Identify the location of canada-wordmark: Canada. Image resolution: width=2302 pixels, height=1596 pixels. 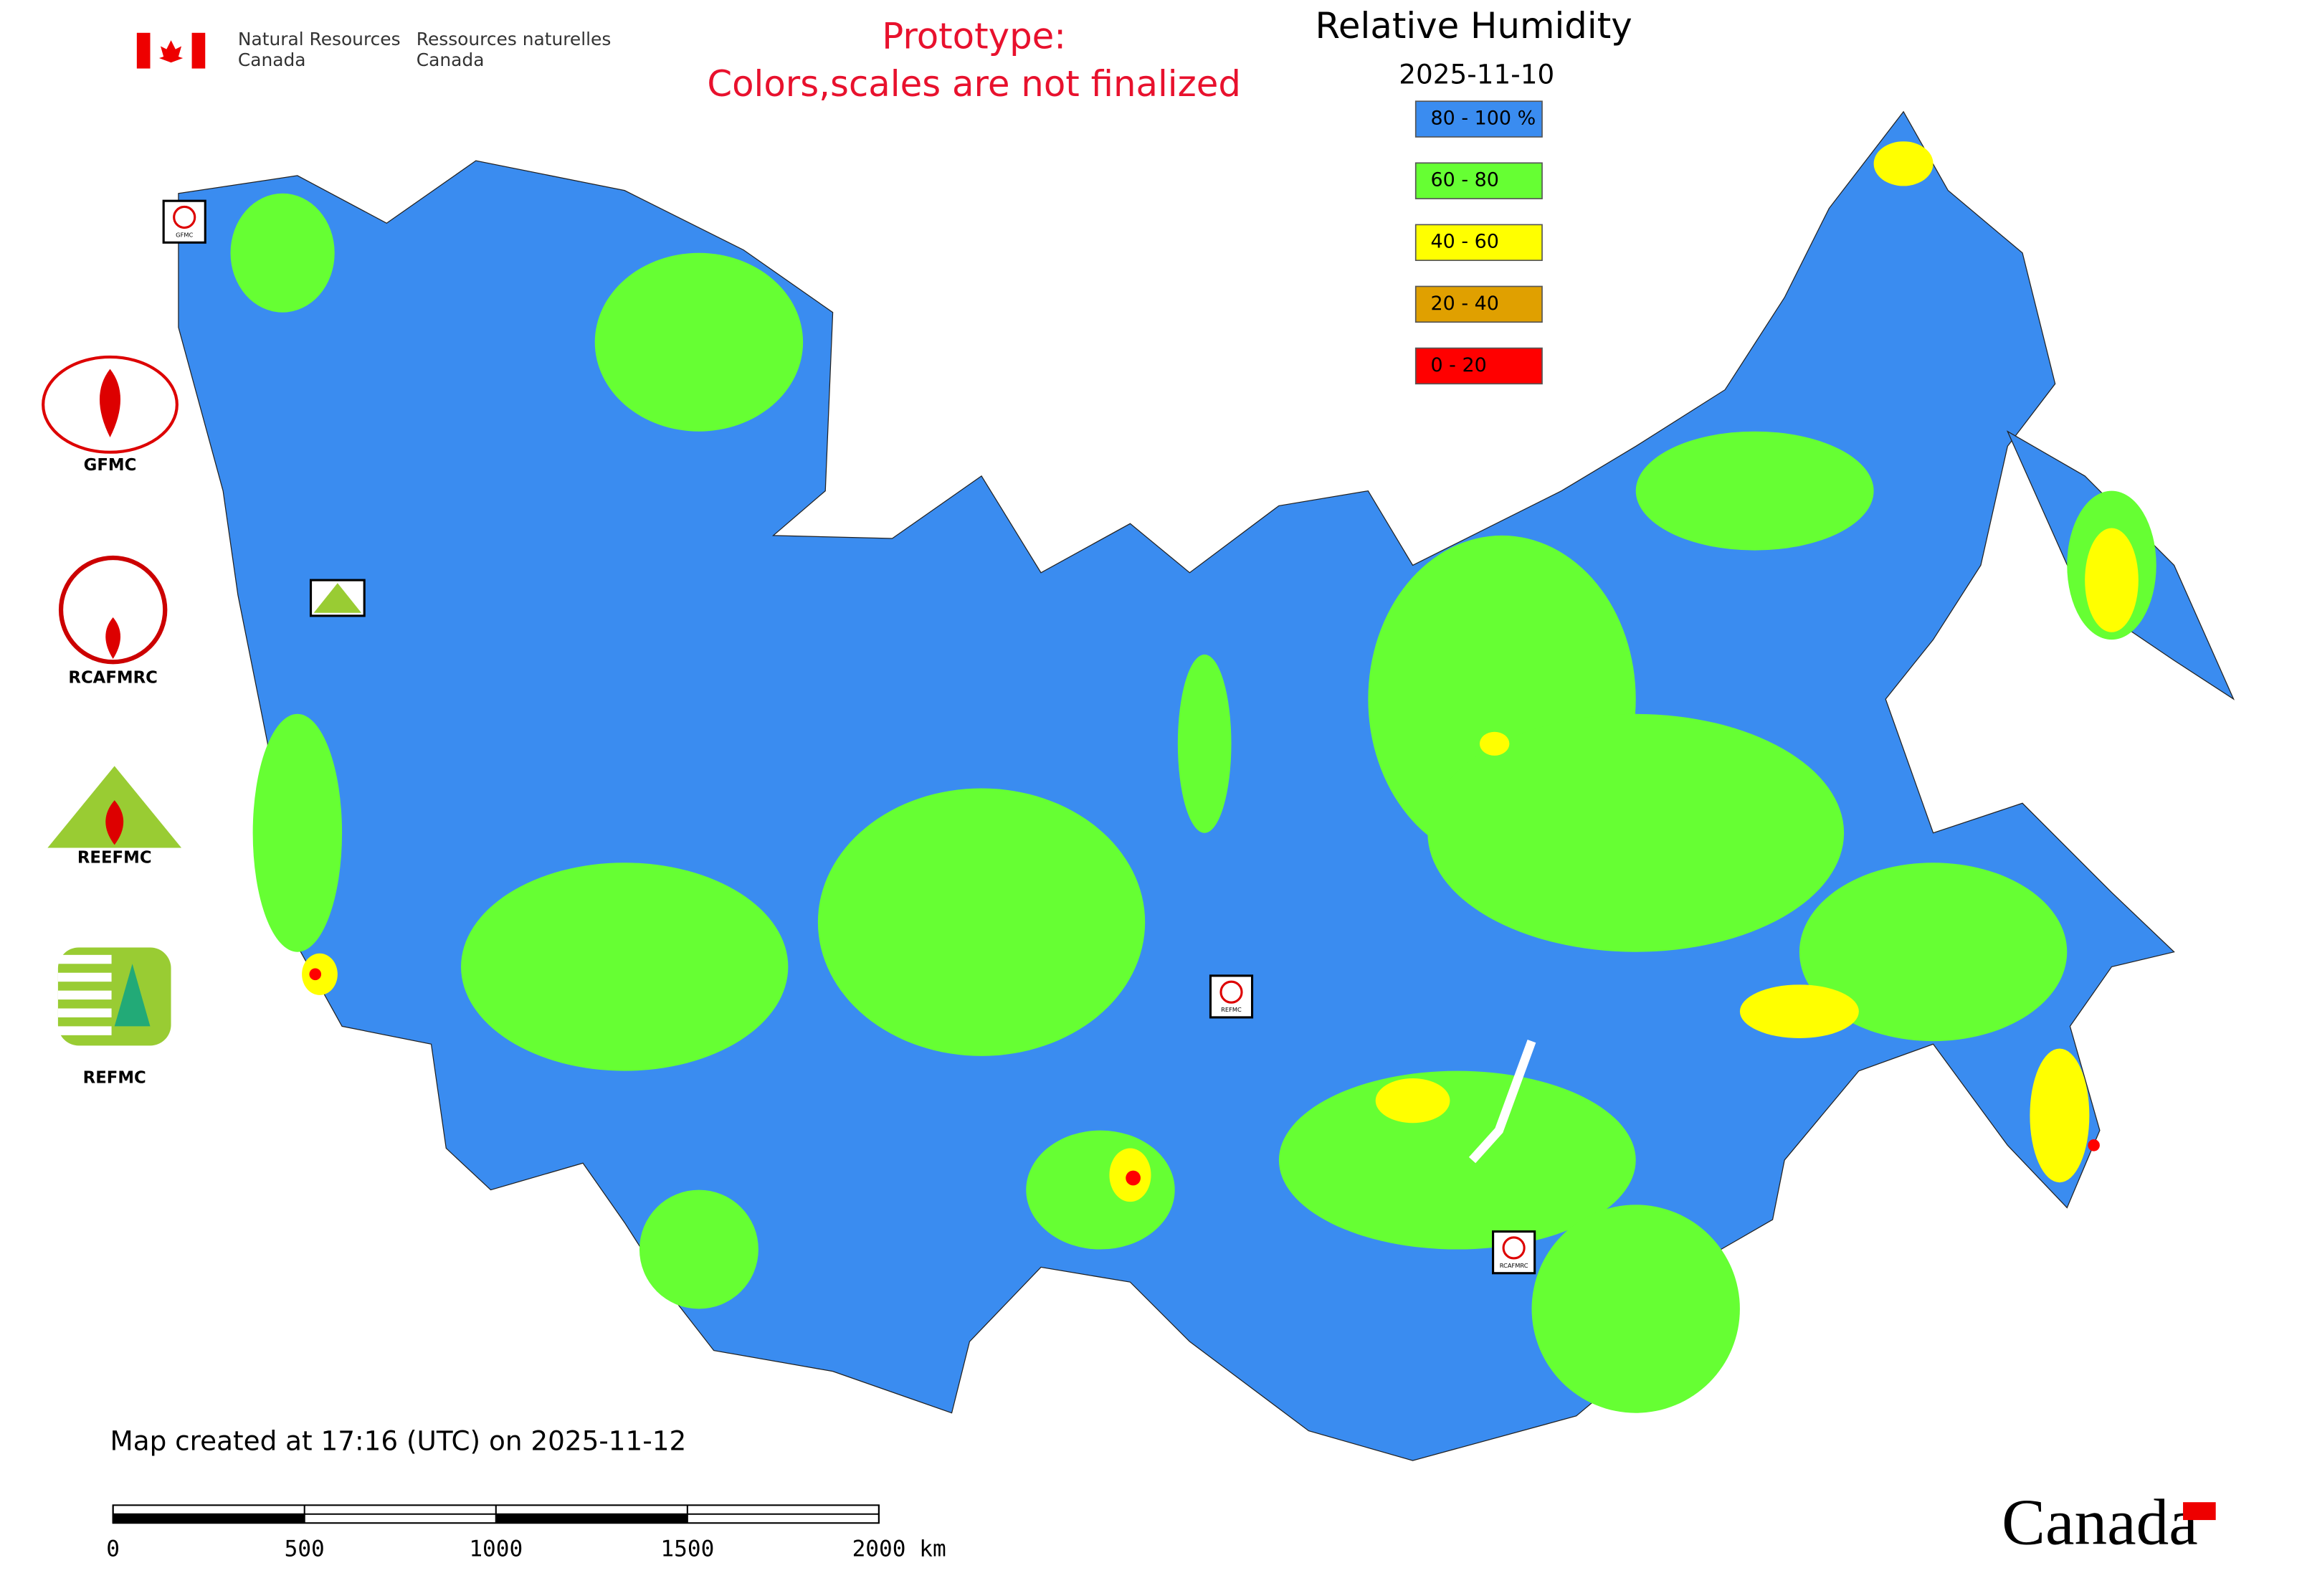
(2100, 1522).